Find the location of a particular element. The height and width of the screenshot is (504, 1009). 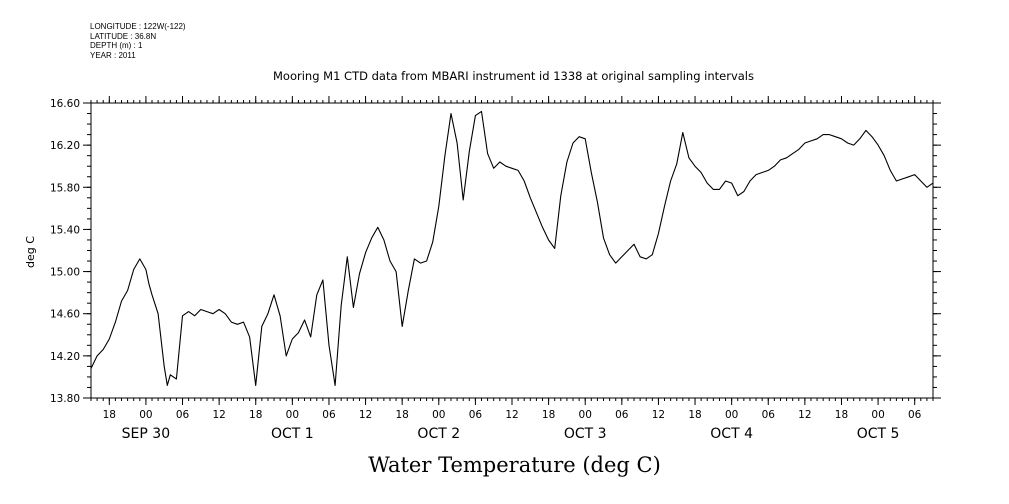

y-tick-label: 13.80 is located at coordinates (65, 399).